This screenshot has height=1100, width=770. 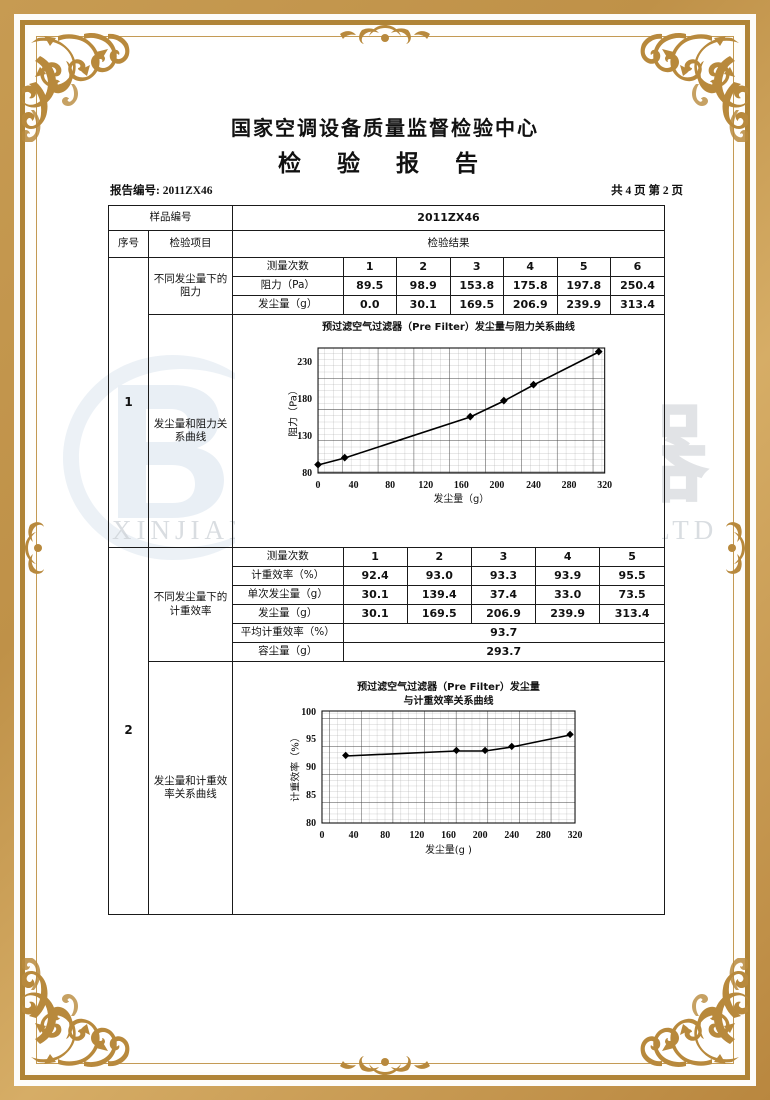 What do you see at coordinates (448, 244) in the screenshot?
I see `col-header-result: 检验结果` at bounding box center [448, 244].